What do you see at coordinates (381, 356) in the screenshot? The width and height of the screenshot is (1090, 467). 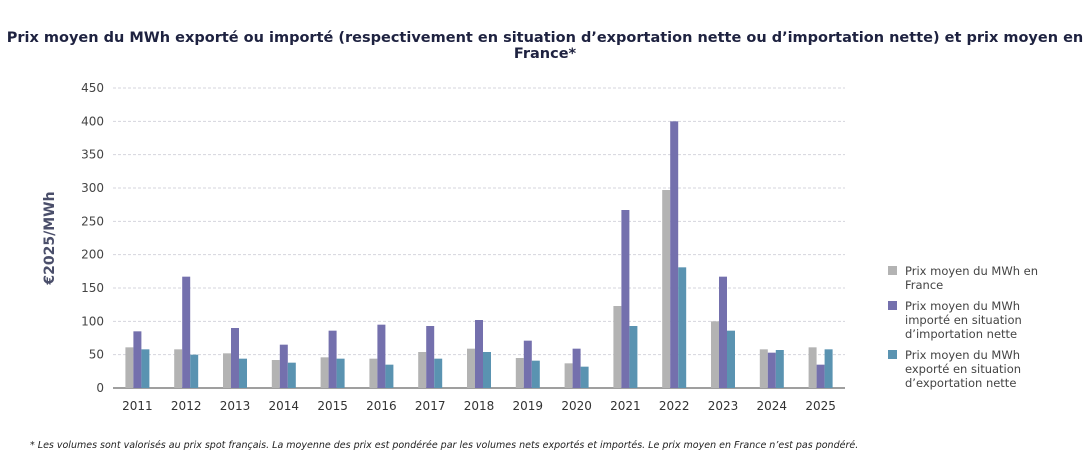 I see `bar-2016-s2` at bounding box center [381, 356].